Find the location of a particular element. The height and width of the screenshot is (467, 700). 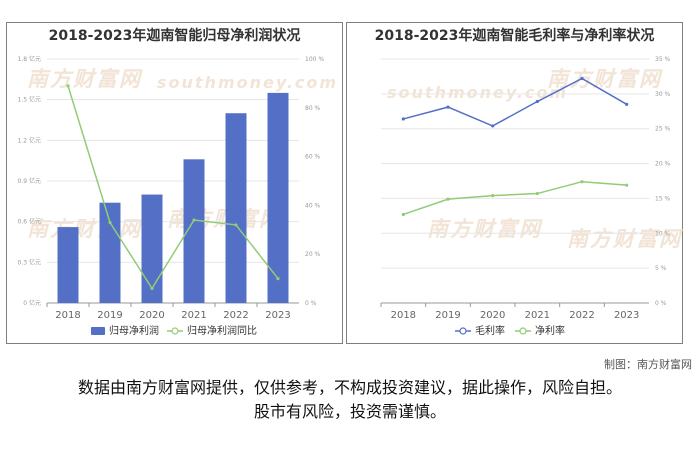

legend-label: 归母净利润同比 is located at coordinates (222, 330).